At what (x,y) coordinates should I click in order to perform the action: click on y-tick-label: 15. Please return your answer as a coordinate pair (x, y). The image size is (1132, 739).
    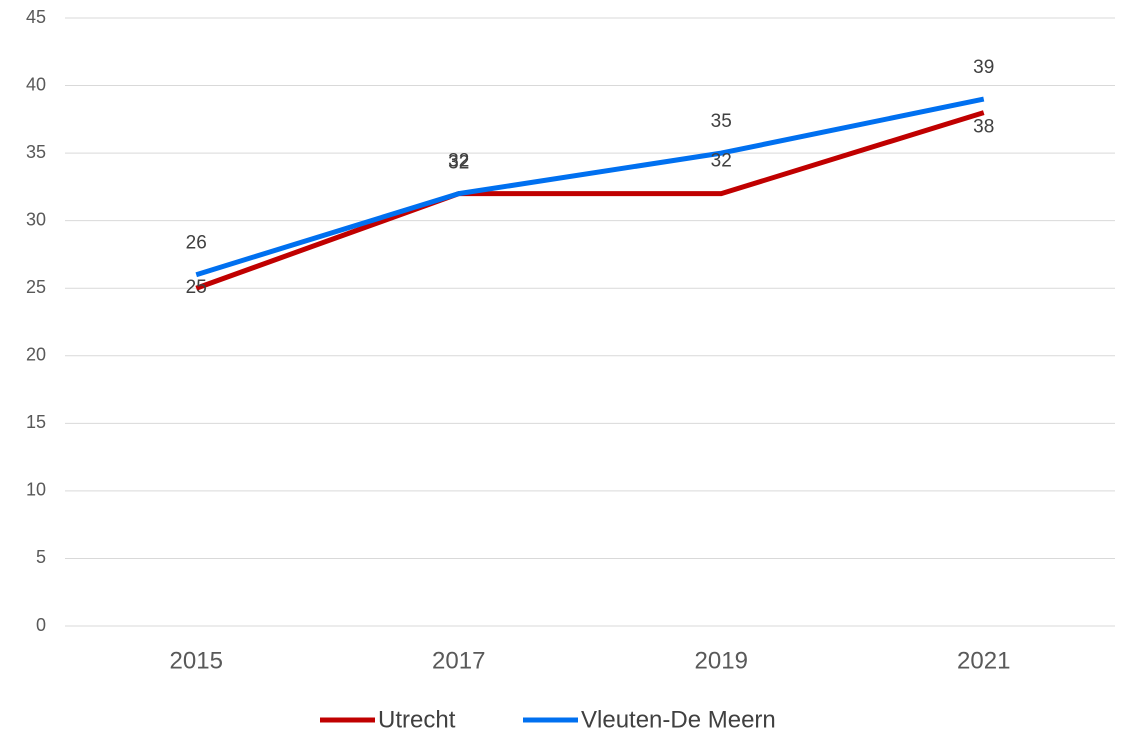
    Looking at the image, I should click on (36, 422).